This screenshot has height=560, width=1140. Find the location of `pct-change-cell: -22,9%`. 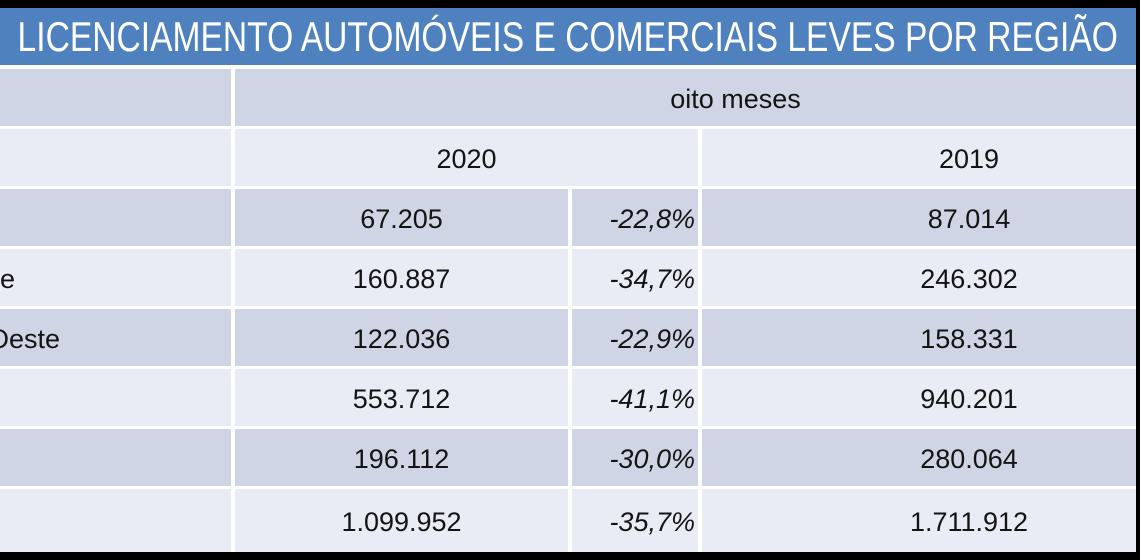

pct-change-cell: -22,9% is located at coordinates (635, 337).